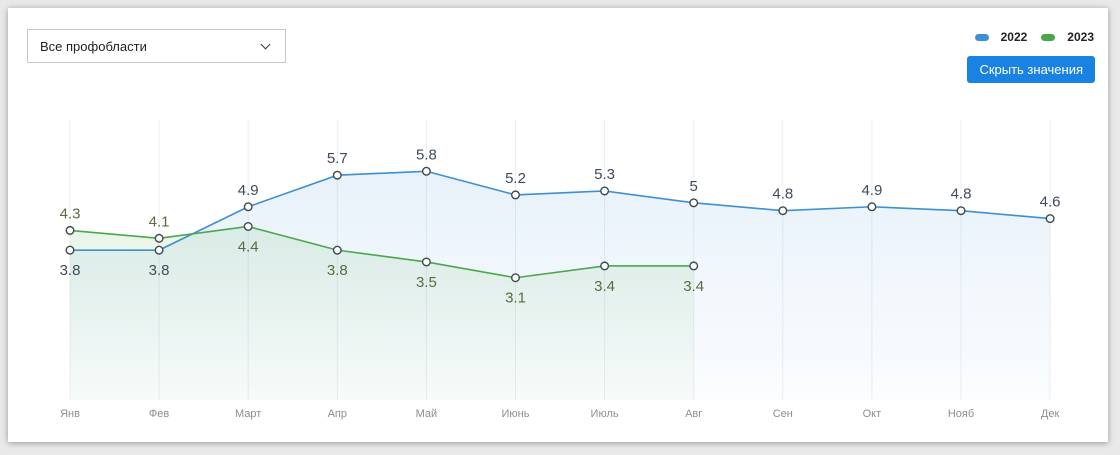 This screenshot has width=1120, height=455. Describe the element at coordinates (159, 221) in the screenshot. I see `data-label: 4.1` at that location.